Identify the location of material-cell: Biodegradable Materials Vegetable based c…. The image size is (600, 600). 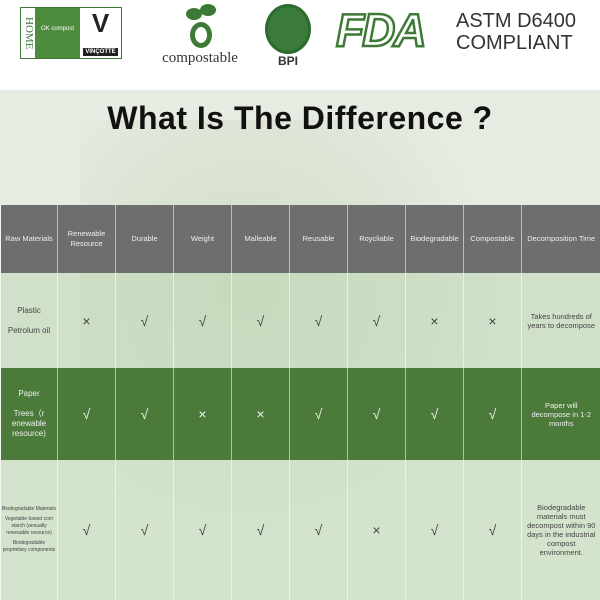
(29, 530).